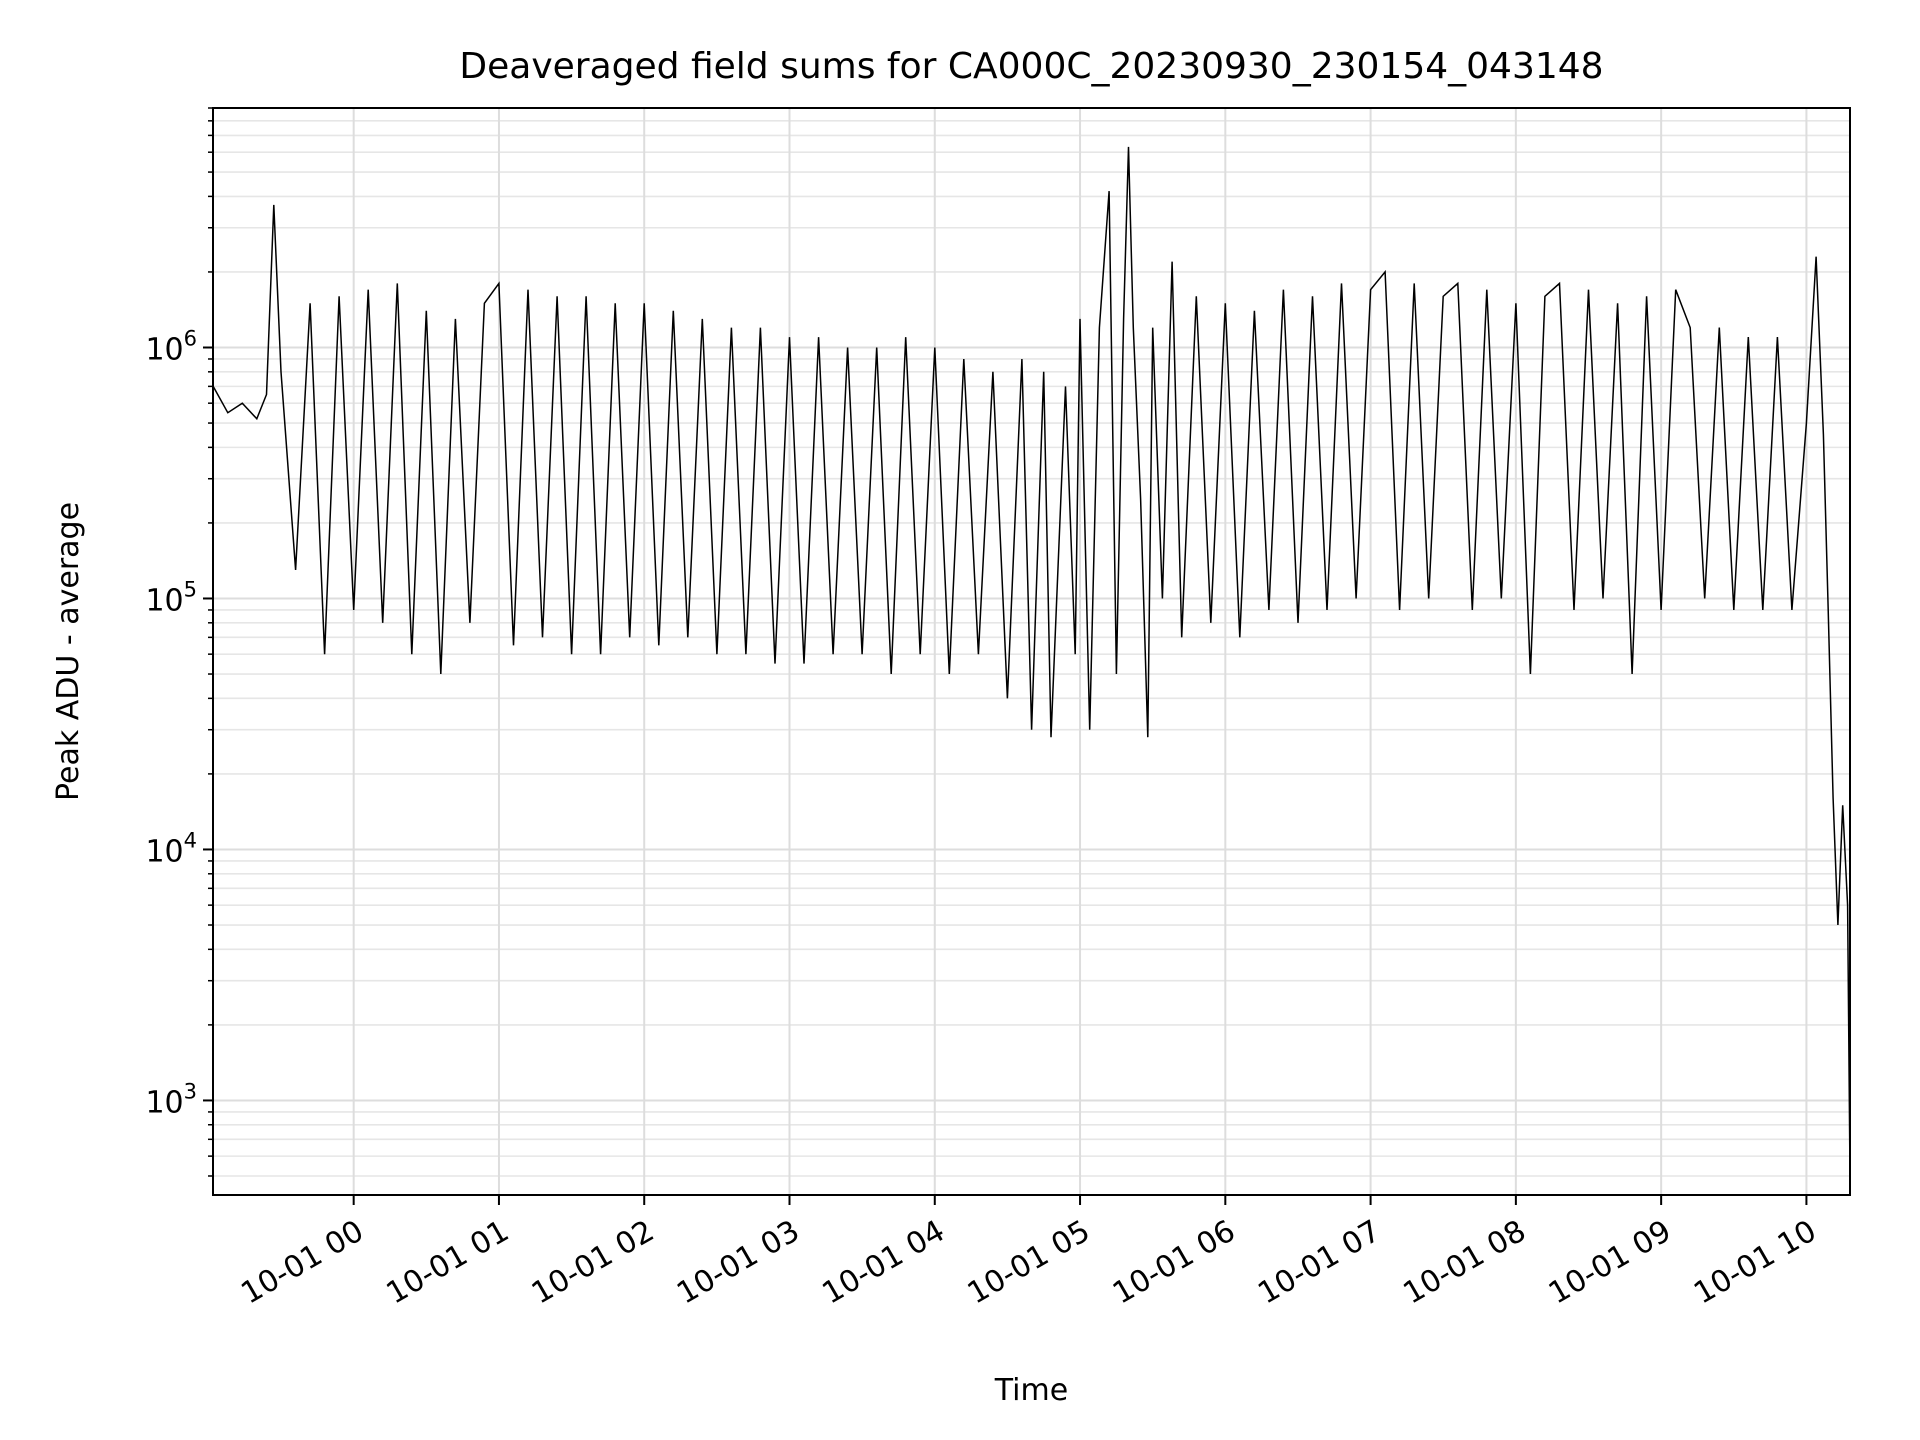  I want to click on x-tick-label: 10-01 08, so click(1465, 1263).